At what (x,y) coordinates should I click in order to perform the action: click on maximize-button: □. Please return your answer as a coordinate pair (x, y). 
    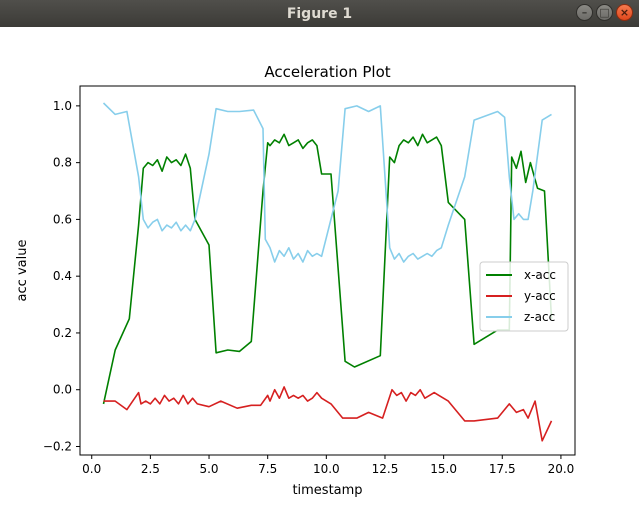
    Looking at the image, I should click on (604, 12).